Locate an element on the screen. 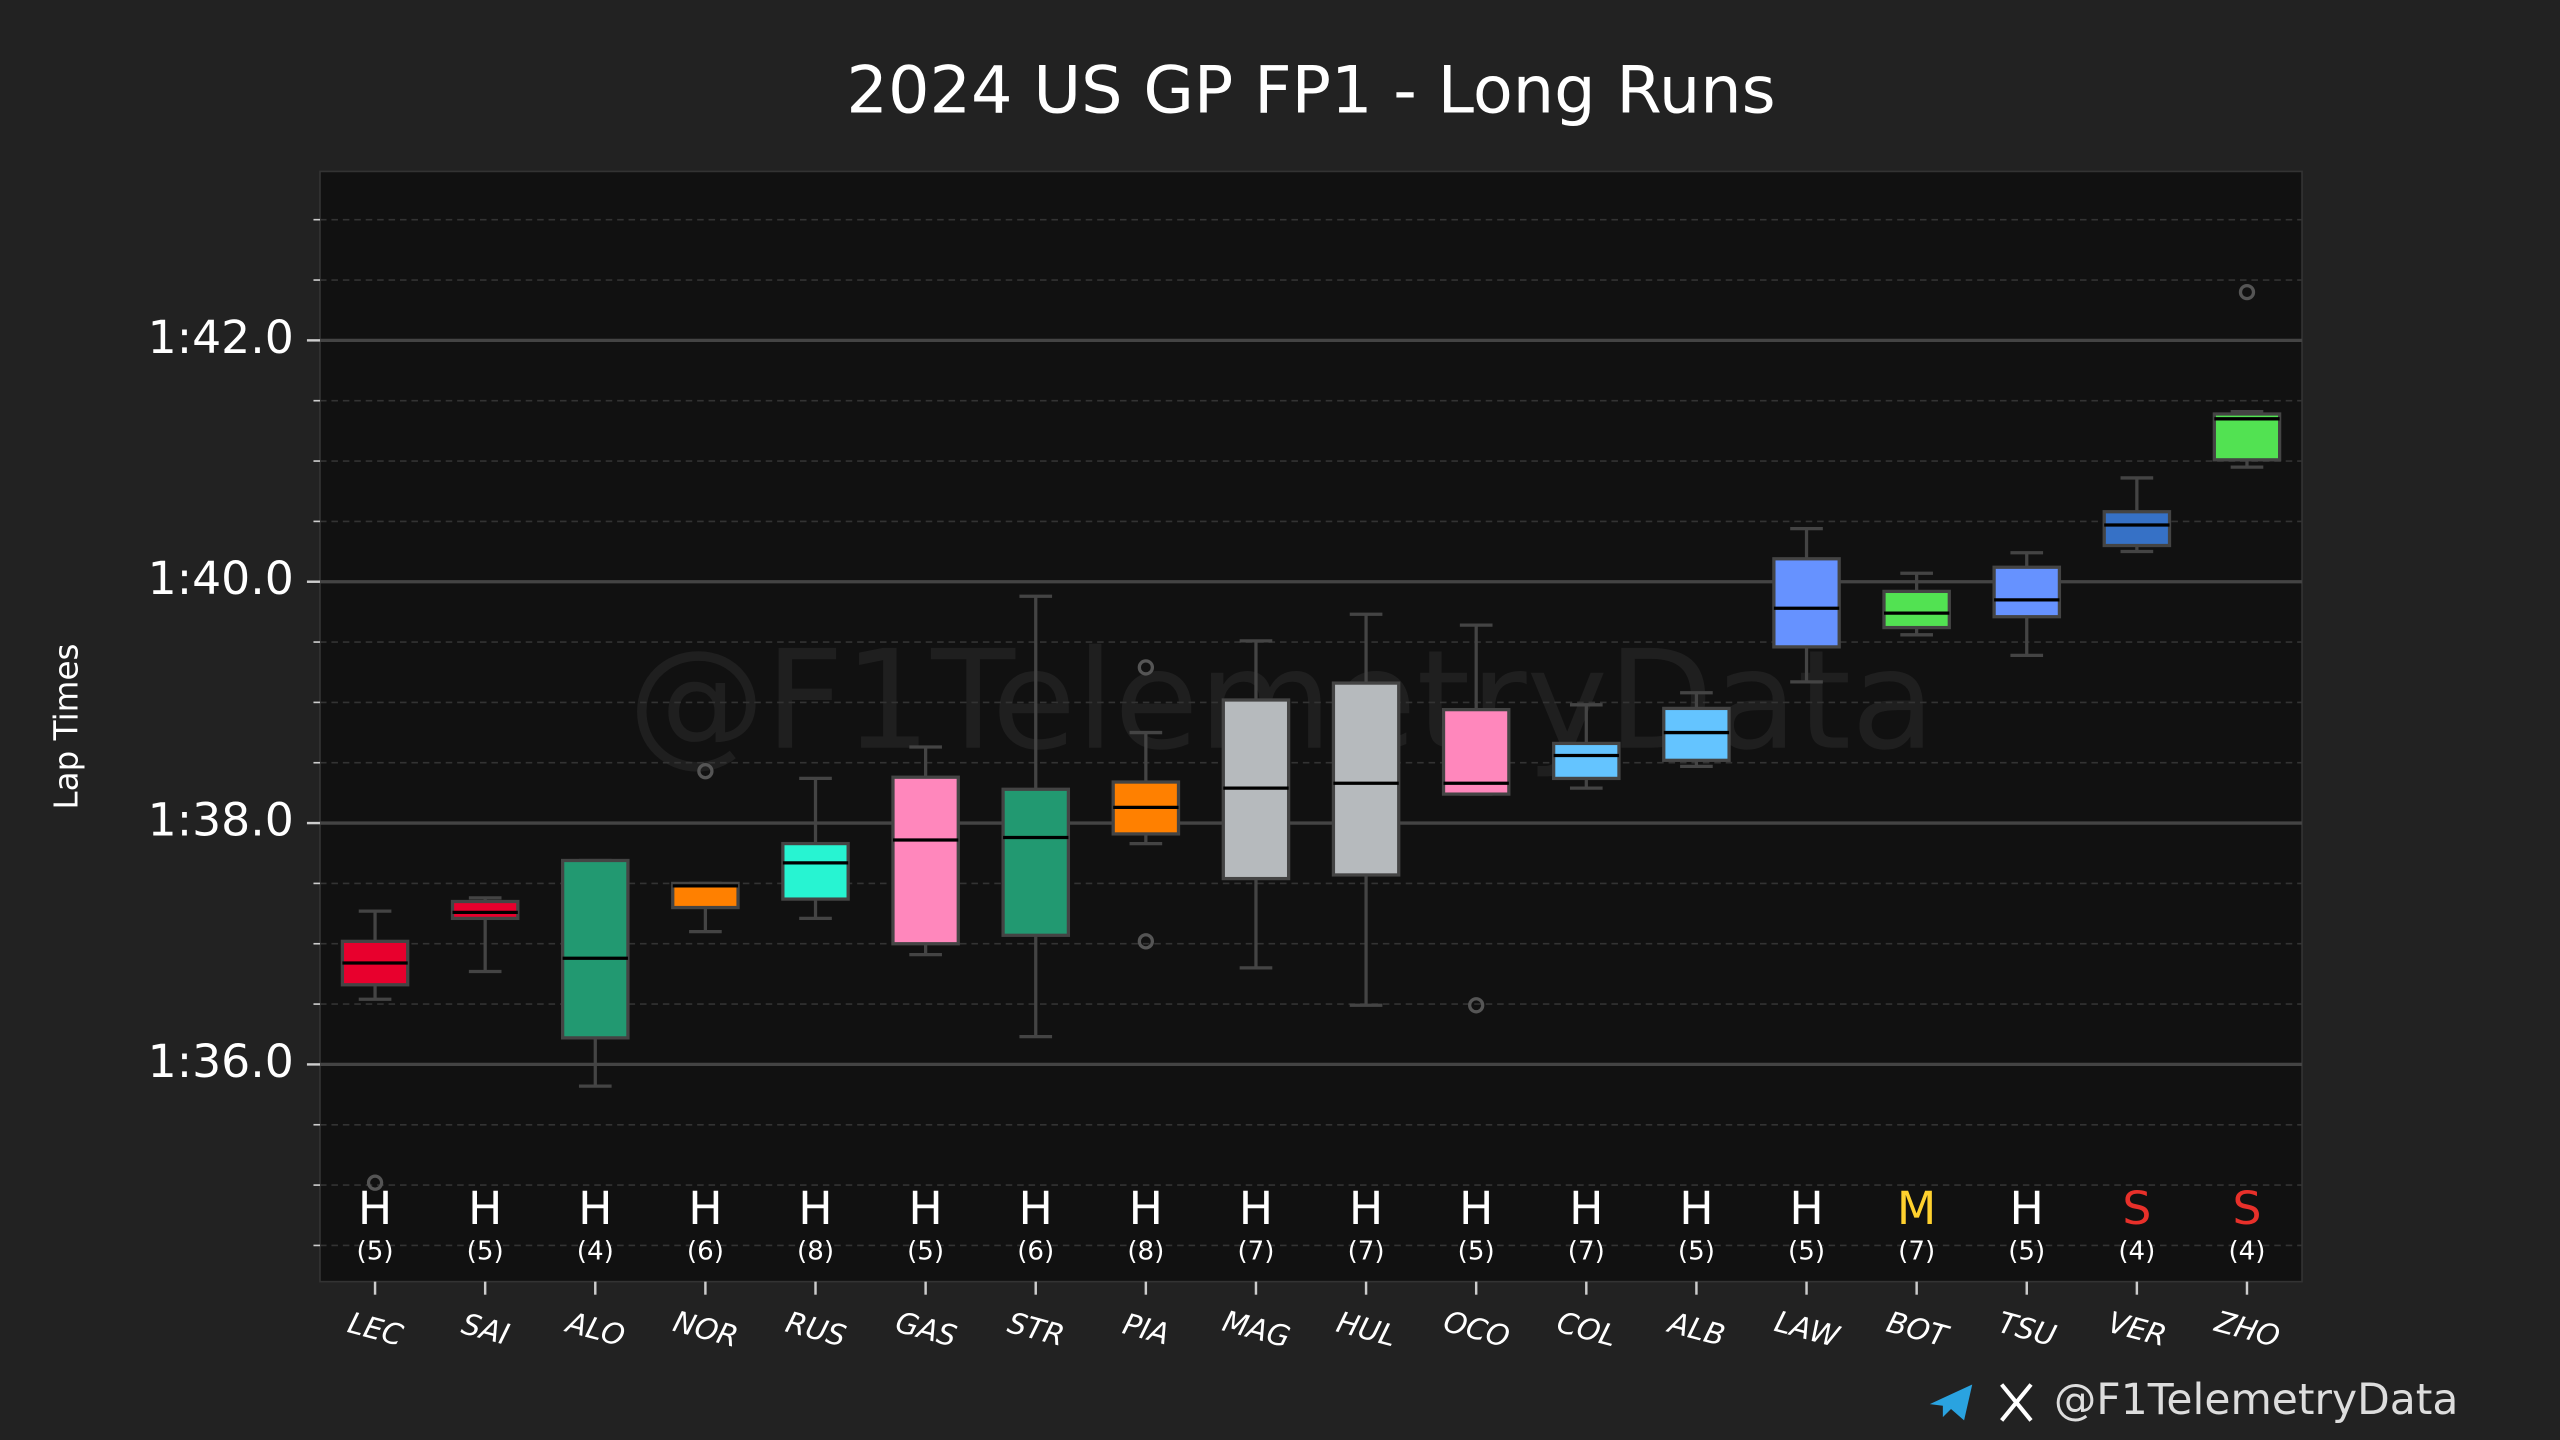 The image size is (2560, 1440). compound: M is located at coordinates (1916, 1208).